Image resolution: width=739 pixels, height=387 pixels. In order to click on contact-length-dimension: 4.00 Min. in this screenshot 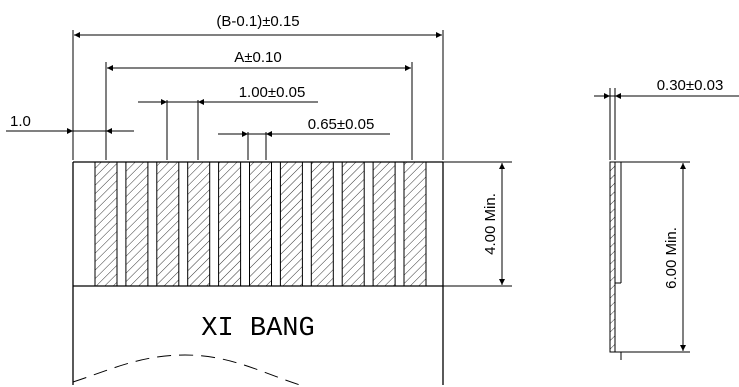, I will do `click(493, 224)`.